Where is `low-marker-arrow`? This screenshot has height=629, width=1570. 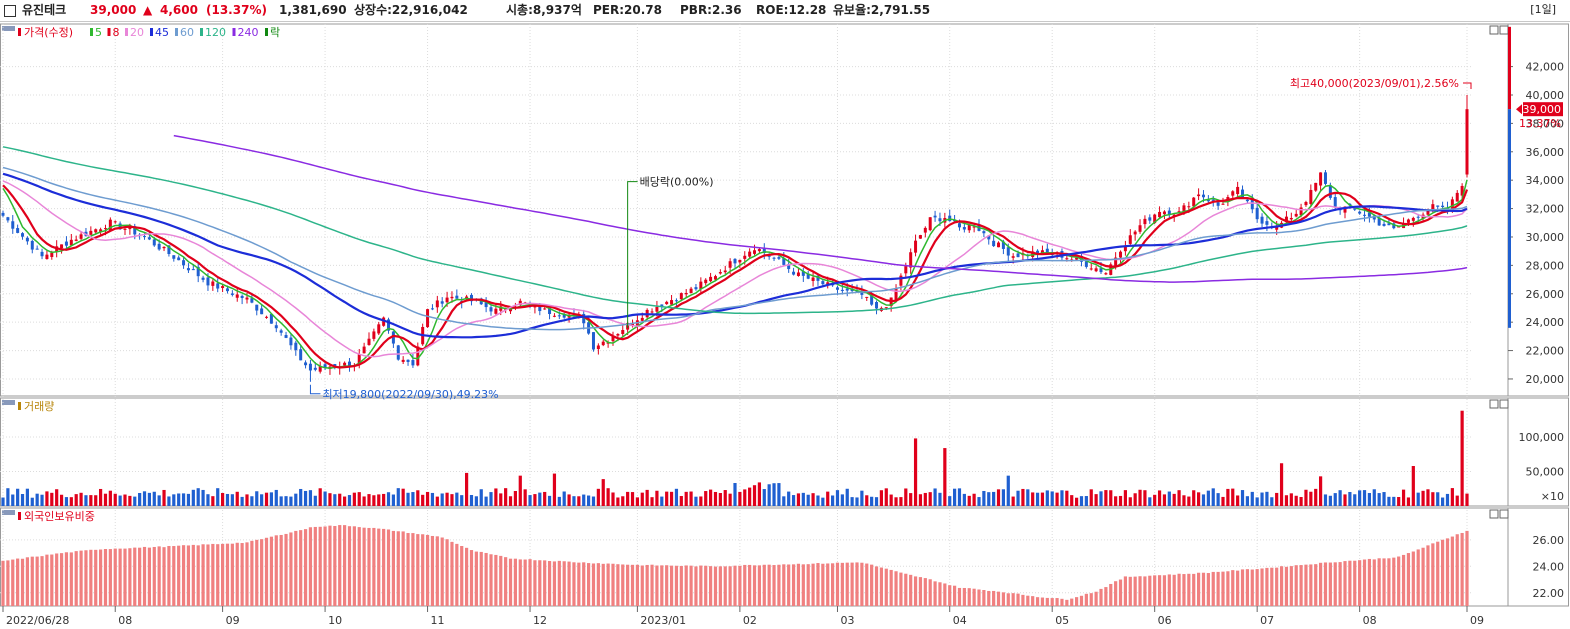 low-marker-arrow is located at coordinates (315, 389).